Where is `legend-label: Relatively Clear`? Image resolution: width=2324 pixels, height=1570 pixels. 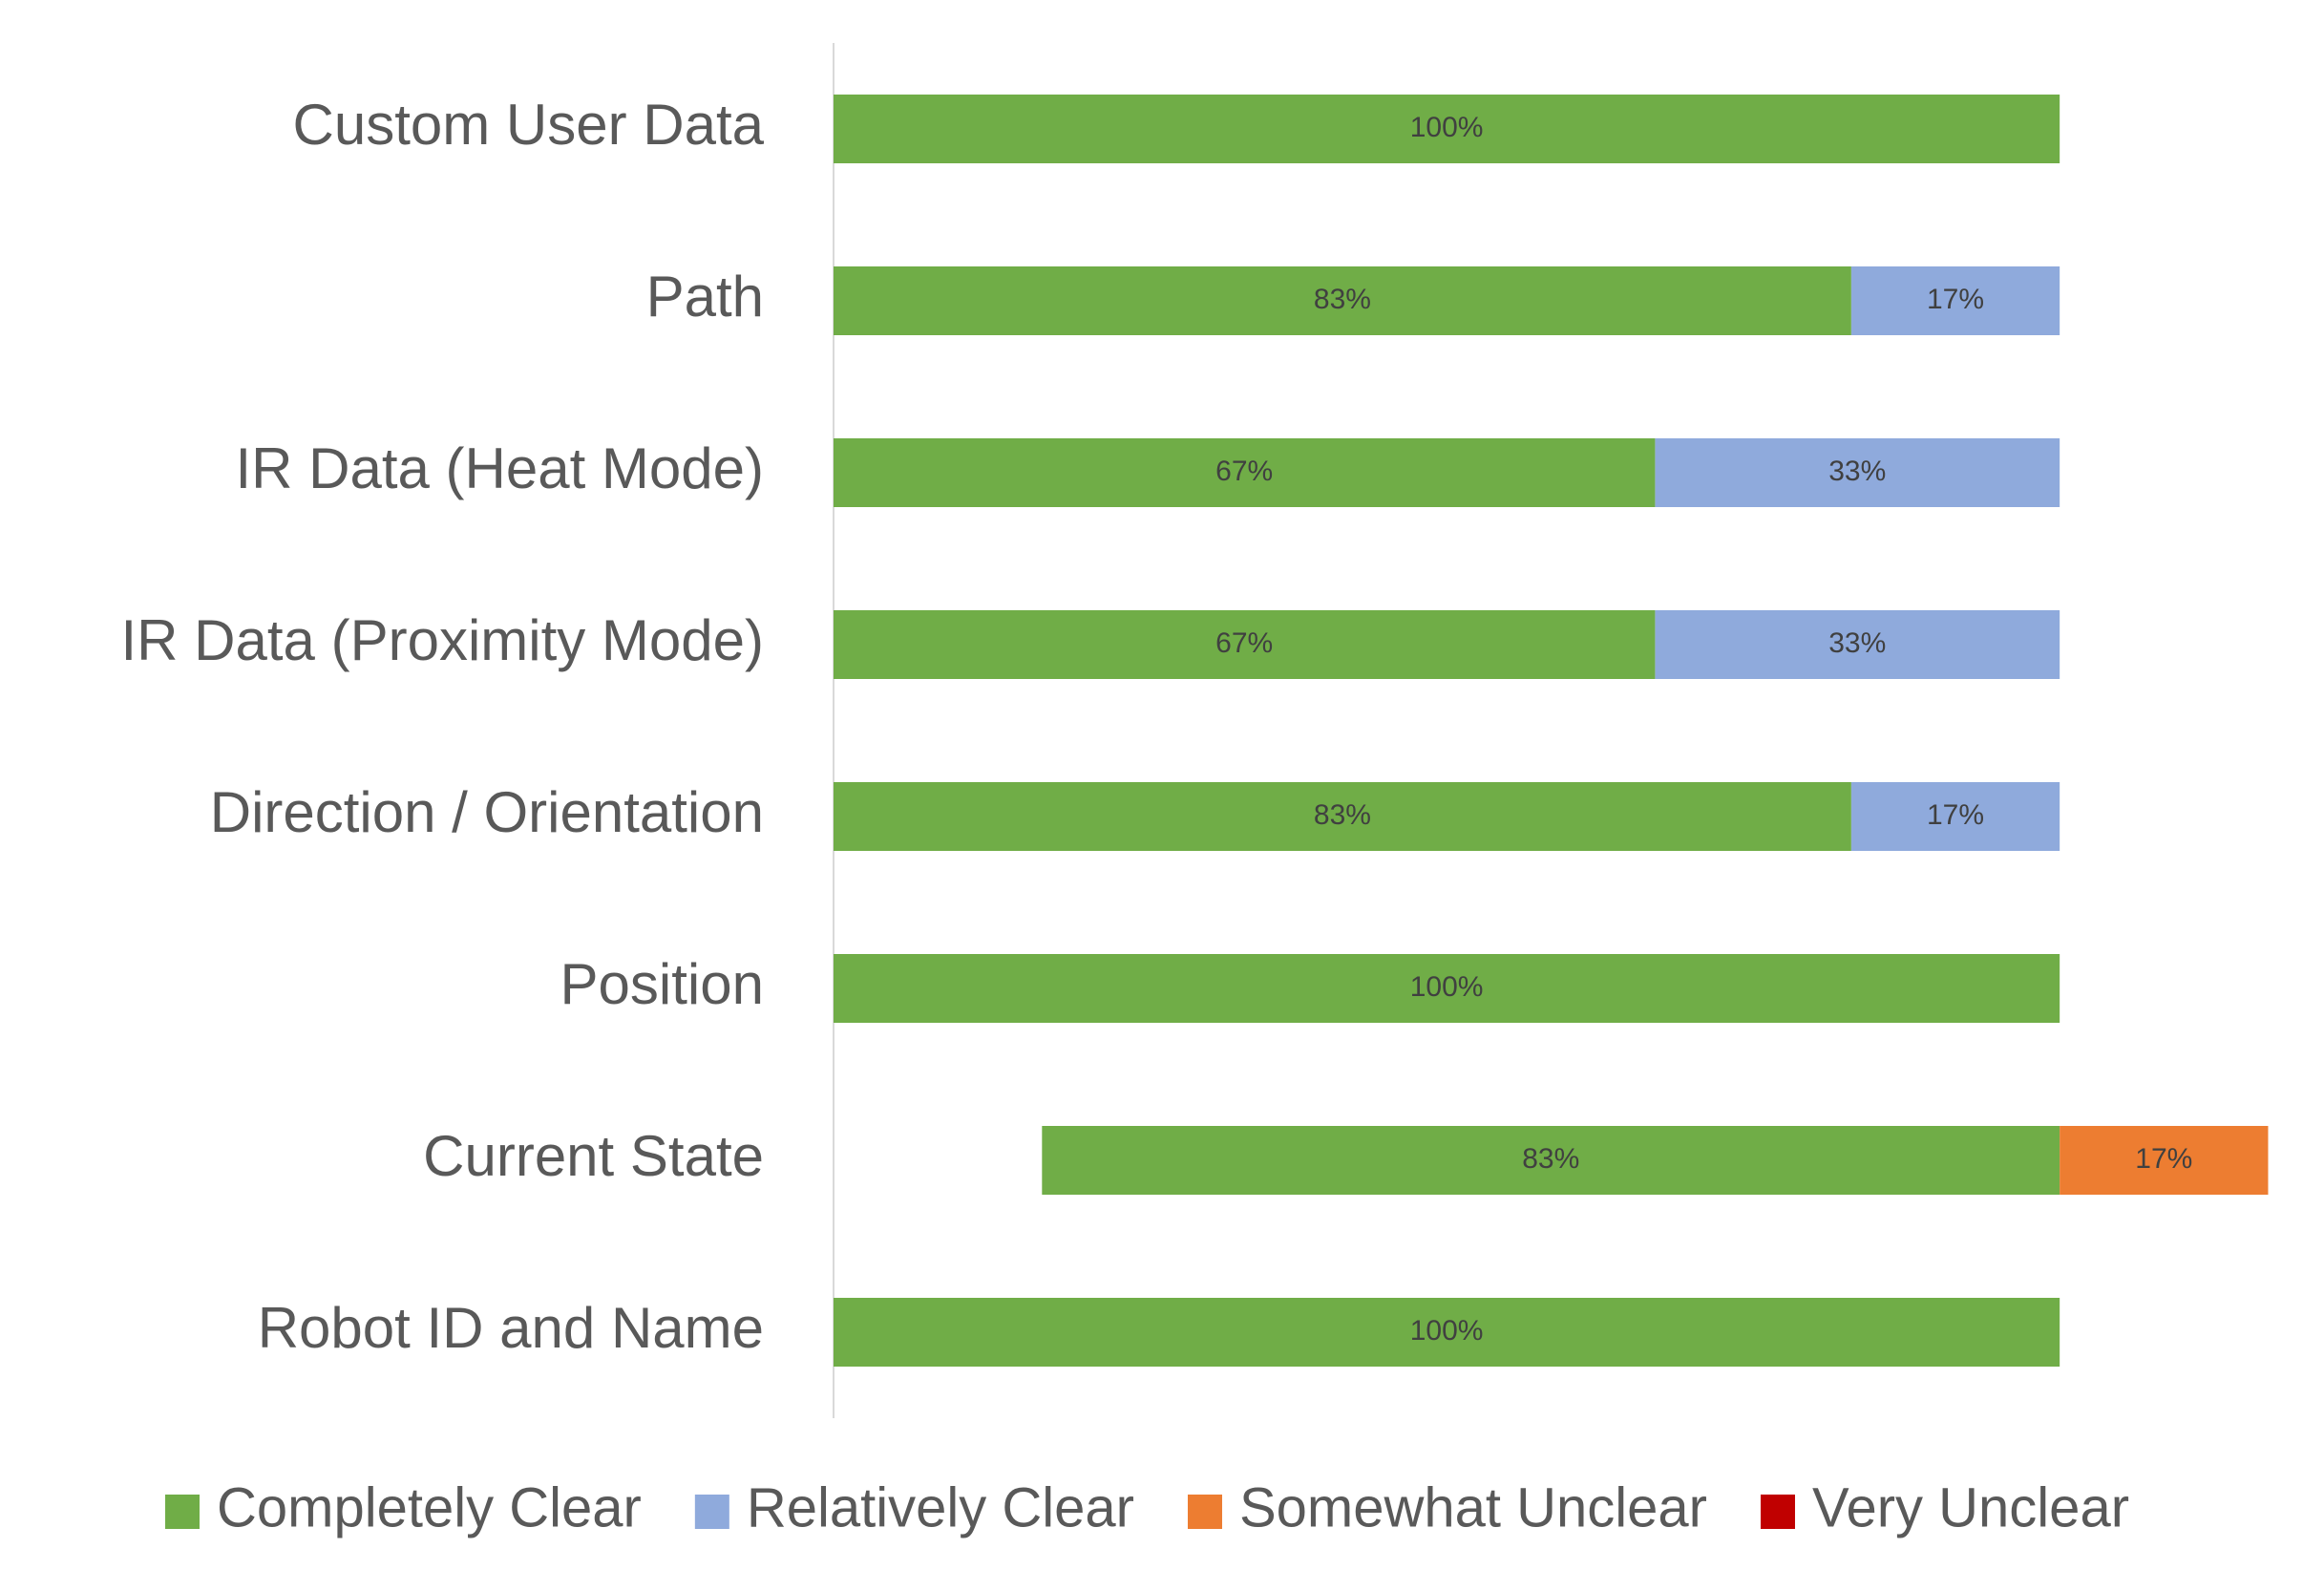 legend-label: Relatively Clear is located at coordinates (940, 1507).